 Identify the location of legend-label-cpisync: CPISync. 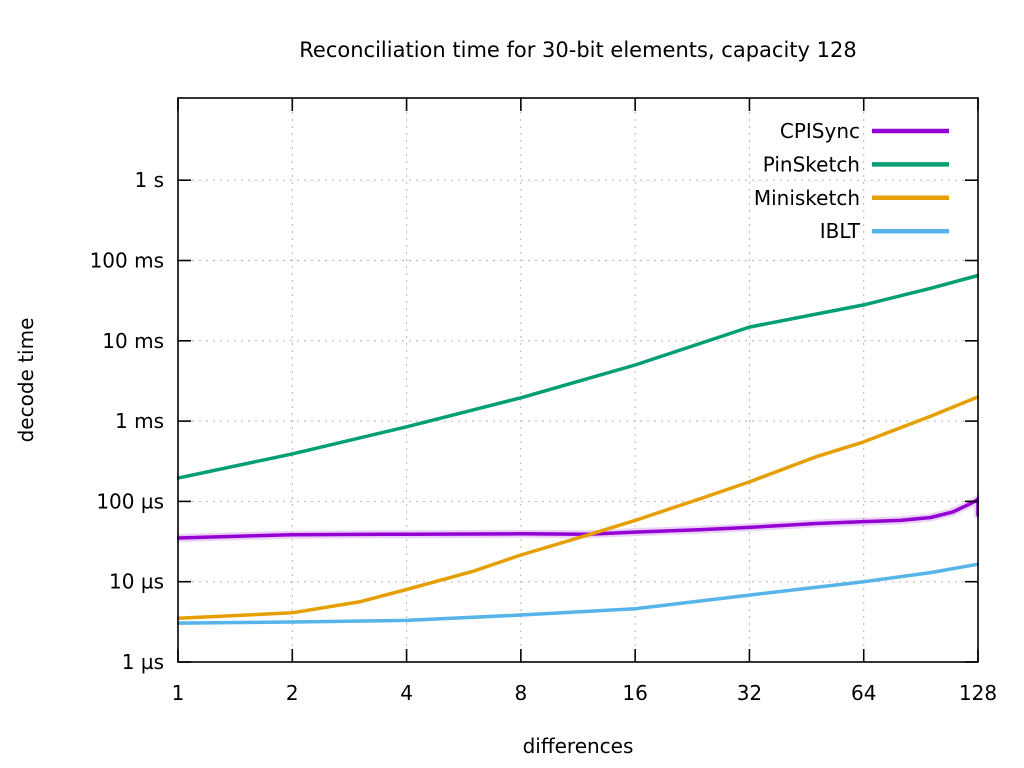
(820, 131).